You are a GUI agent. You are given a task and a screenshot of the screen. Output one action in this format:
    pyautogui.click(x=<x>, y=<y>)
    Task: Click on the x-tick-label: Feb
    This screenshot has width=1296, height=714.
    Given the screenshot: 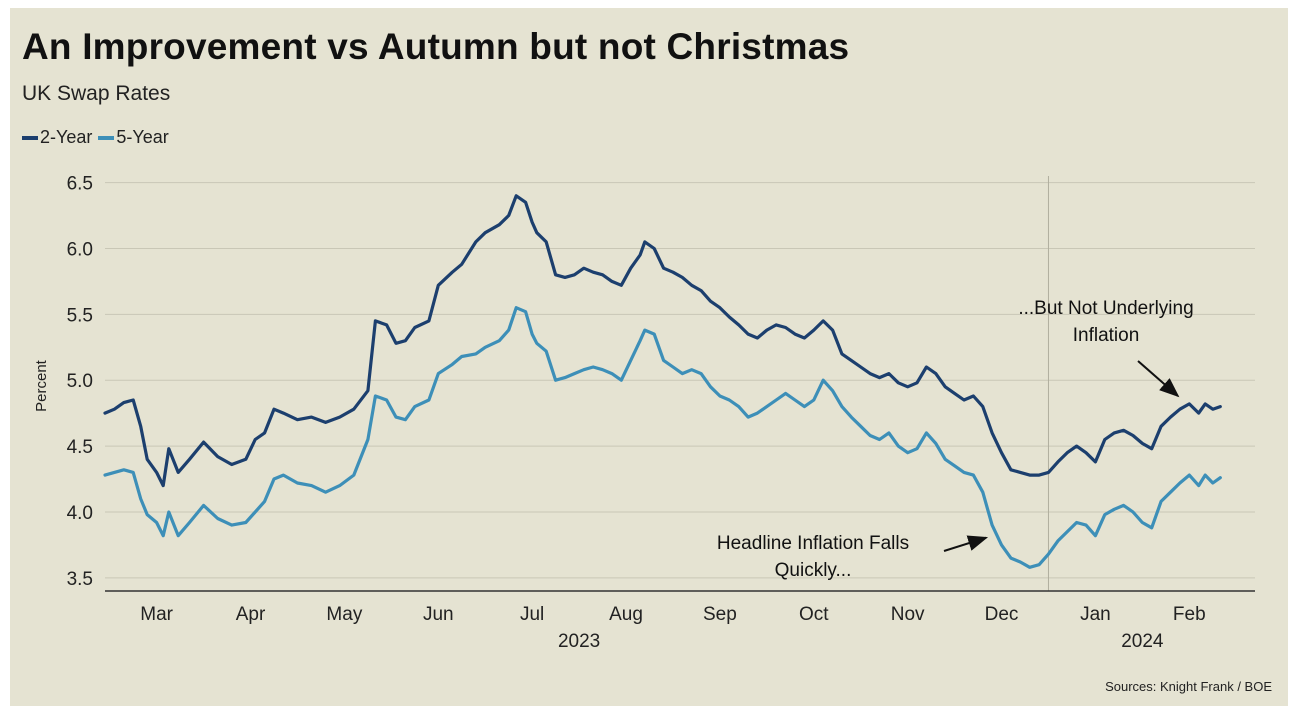 What is the action you would take?
    pyautogui.click(x=1189, y=614)
    